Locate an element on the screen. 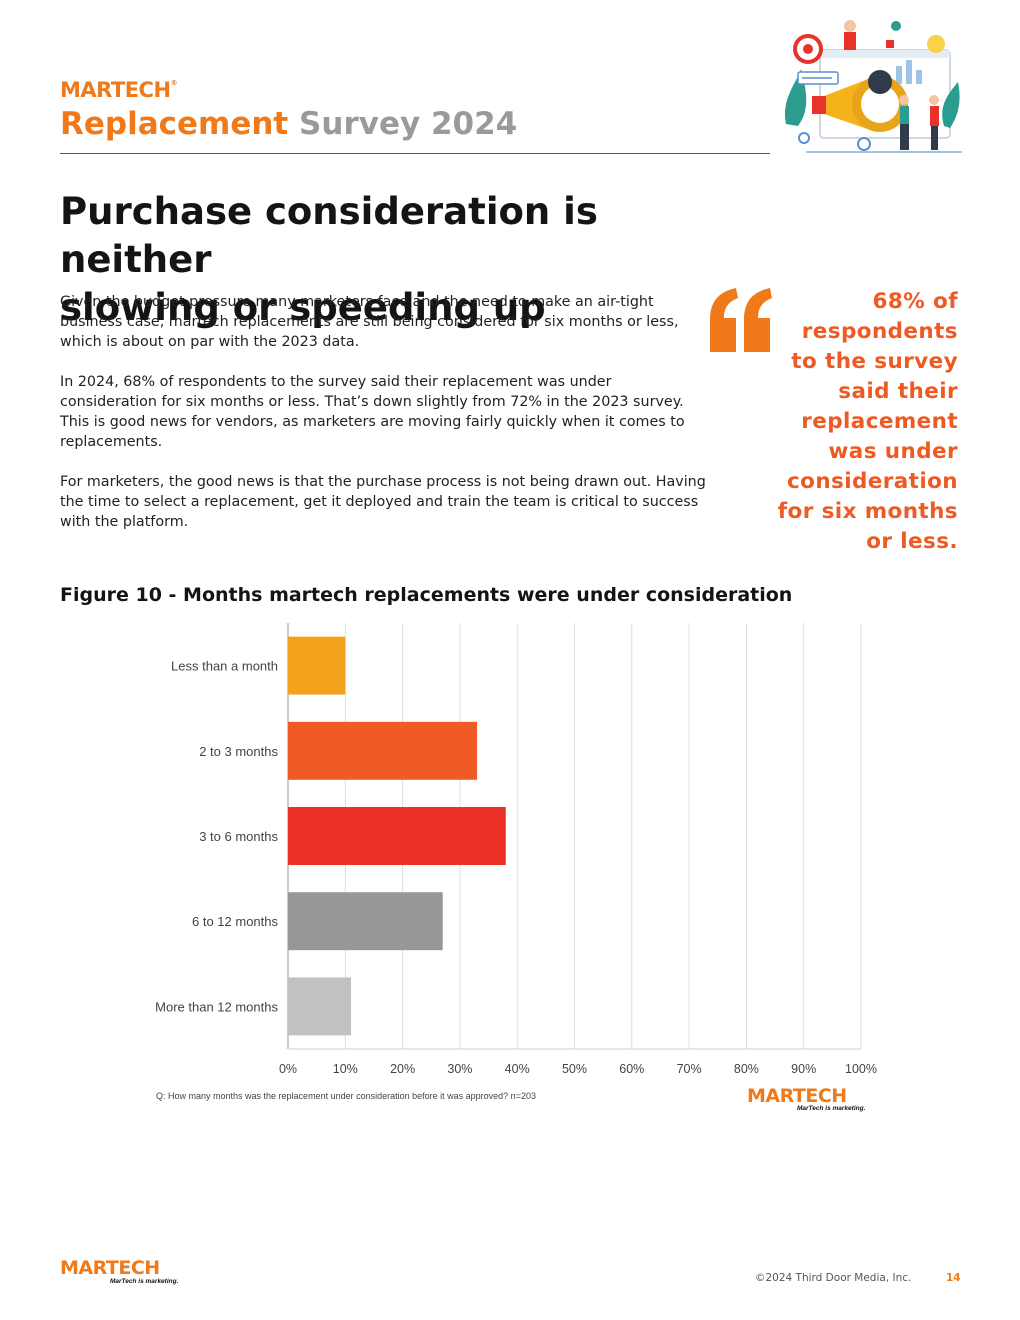  pull-quote-line: respondents is located at coordinates (879, 331).